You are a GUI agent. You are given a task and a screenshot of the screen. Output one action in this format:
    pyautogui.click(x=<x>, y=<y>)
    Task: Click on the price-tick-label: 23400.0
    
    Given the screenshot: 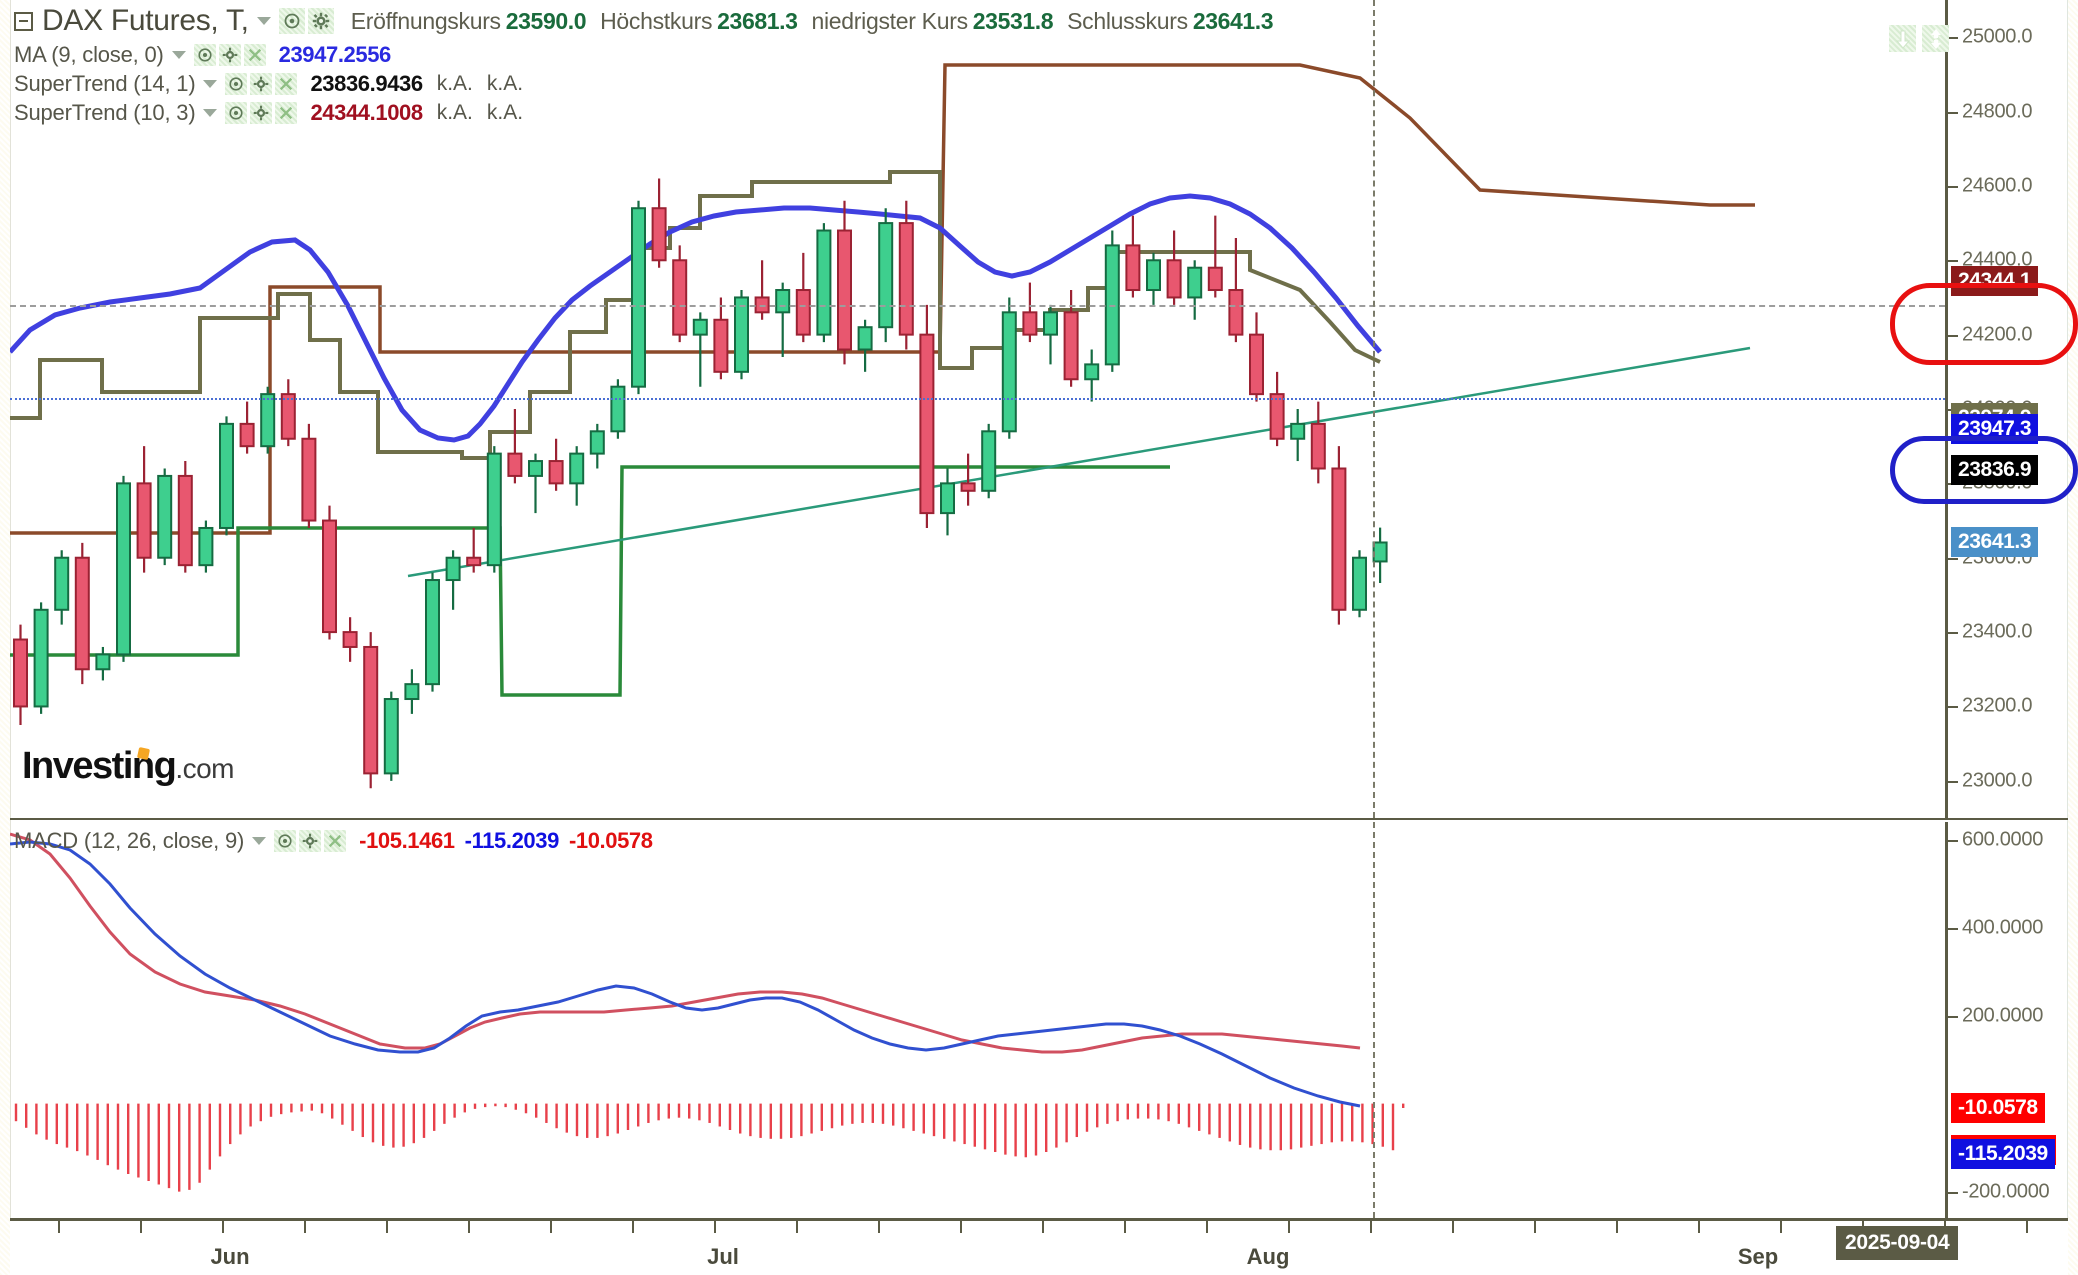 What is the action you would take?
    pyautogui.click(x=1997, y=631)
    